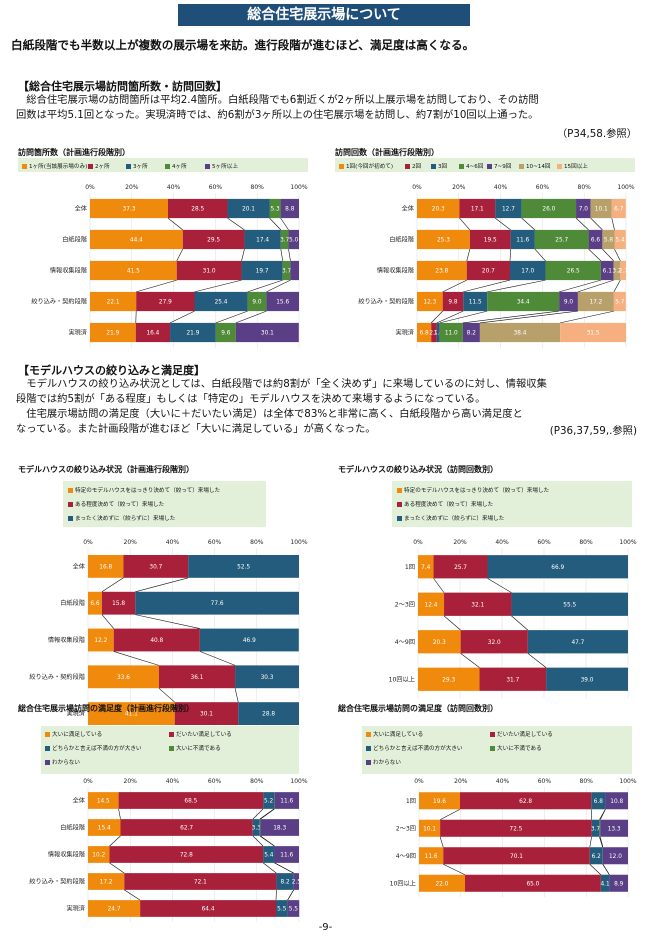 The height and width of the screenshot is (937, 651). I want to click on data-label: 46.9, so click(249, 641).